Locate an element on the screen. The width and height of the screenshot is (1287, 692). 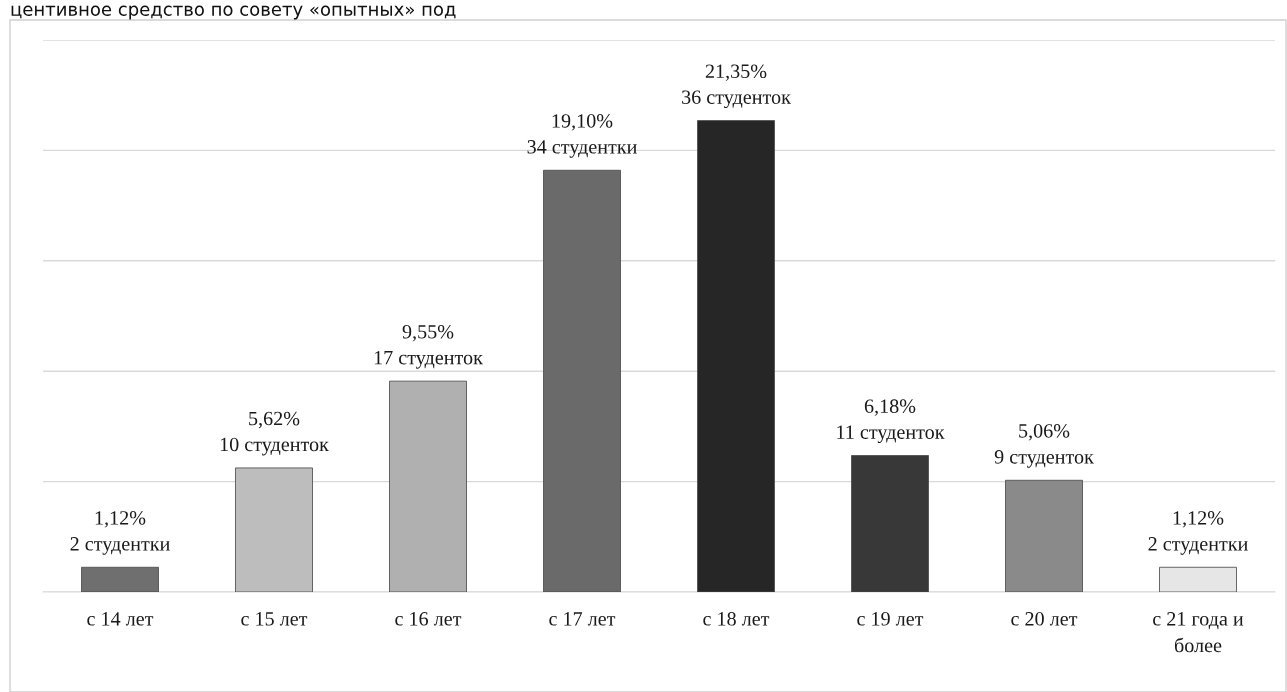
data-label: 5,06% 9 студенток is located at coordinates (1044, 446).